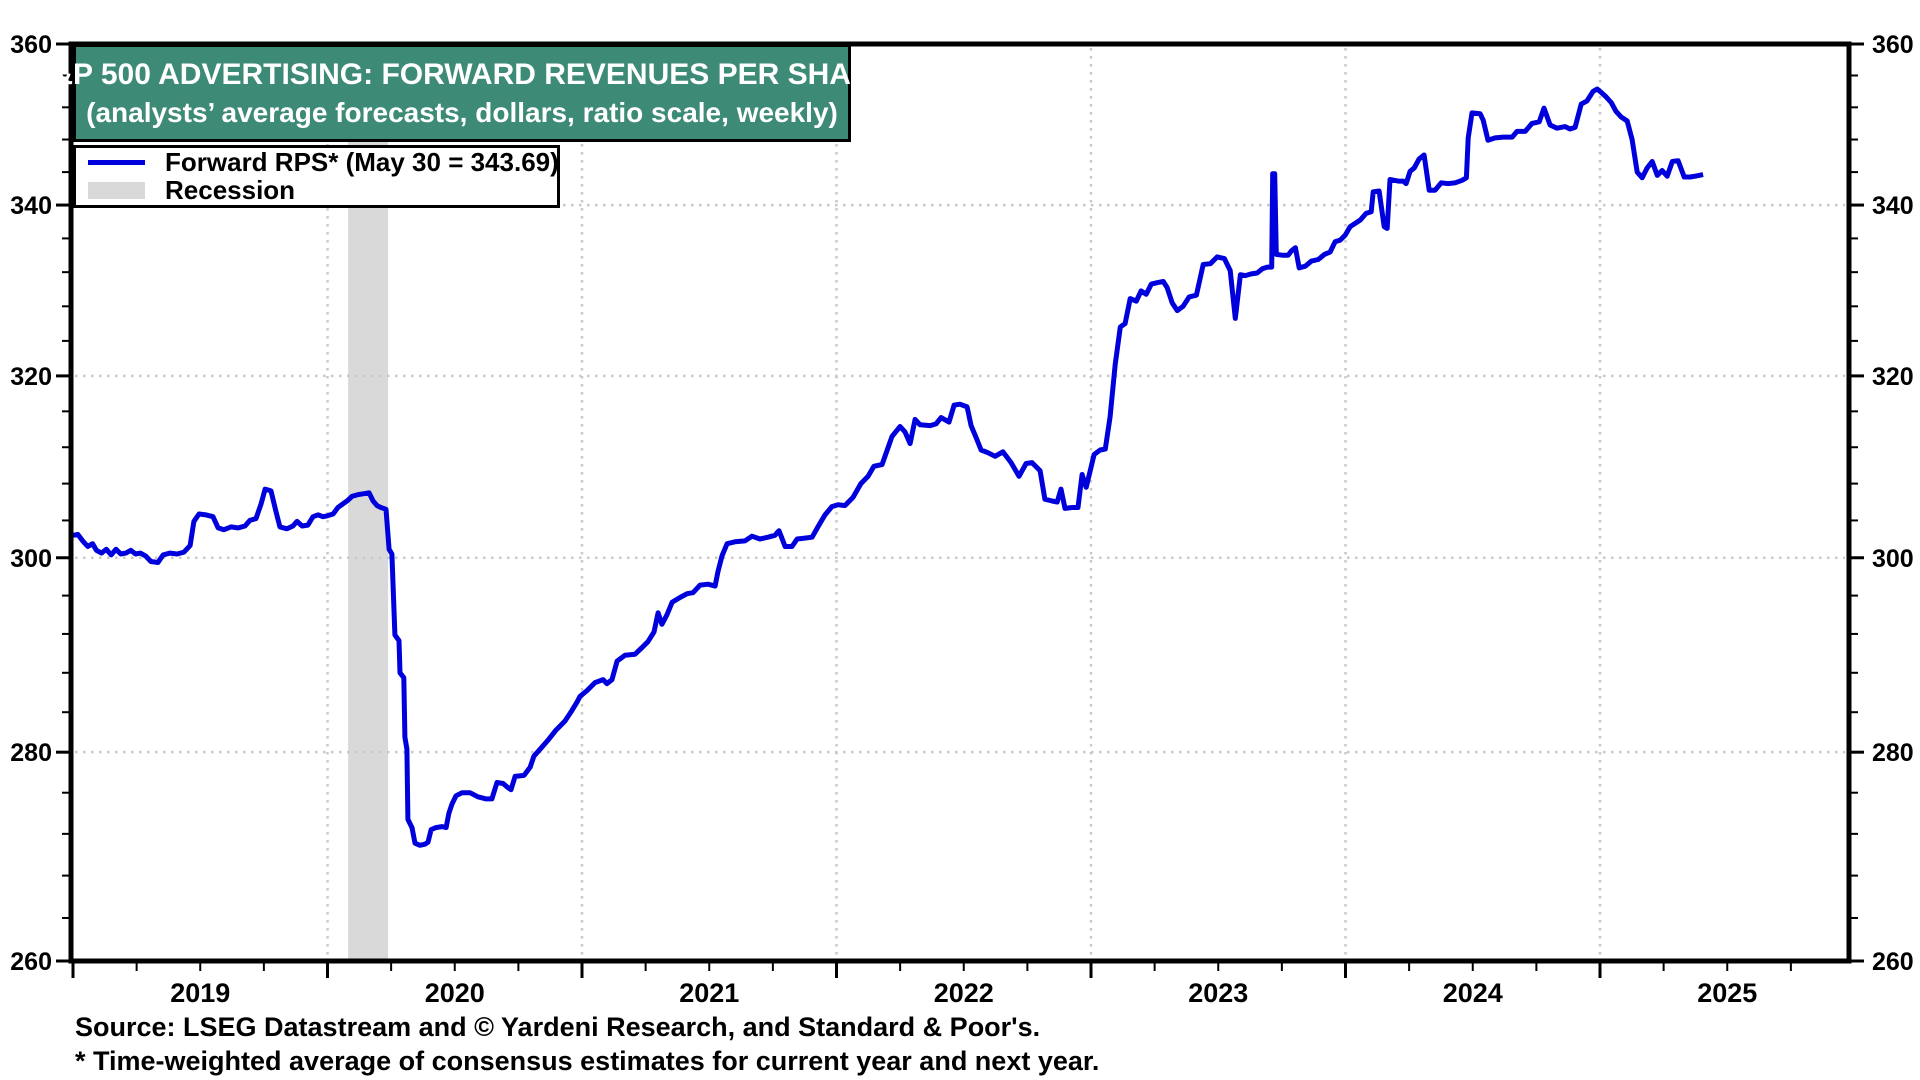 The image size is (1920, 1080). What do you see at coordinates (230, 190) in the screenshot?
I see `legend-label-recession: Recession` at bounding box center [230, 190].